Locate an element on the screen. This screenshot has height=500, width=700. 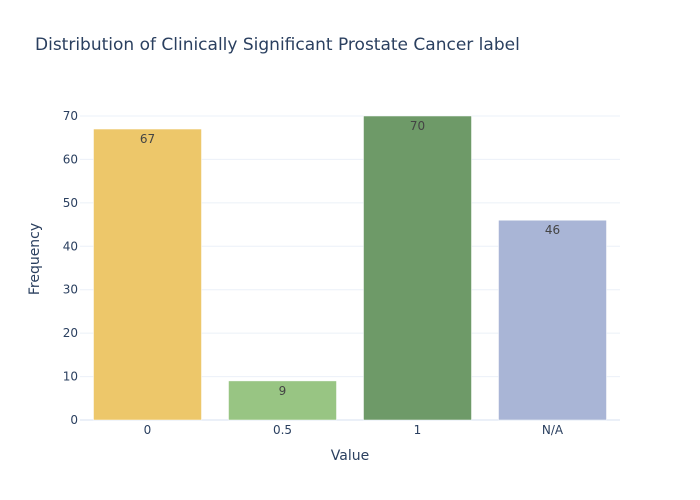
y-tick-label: 10 is located at coordinates (70, 377).